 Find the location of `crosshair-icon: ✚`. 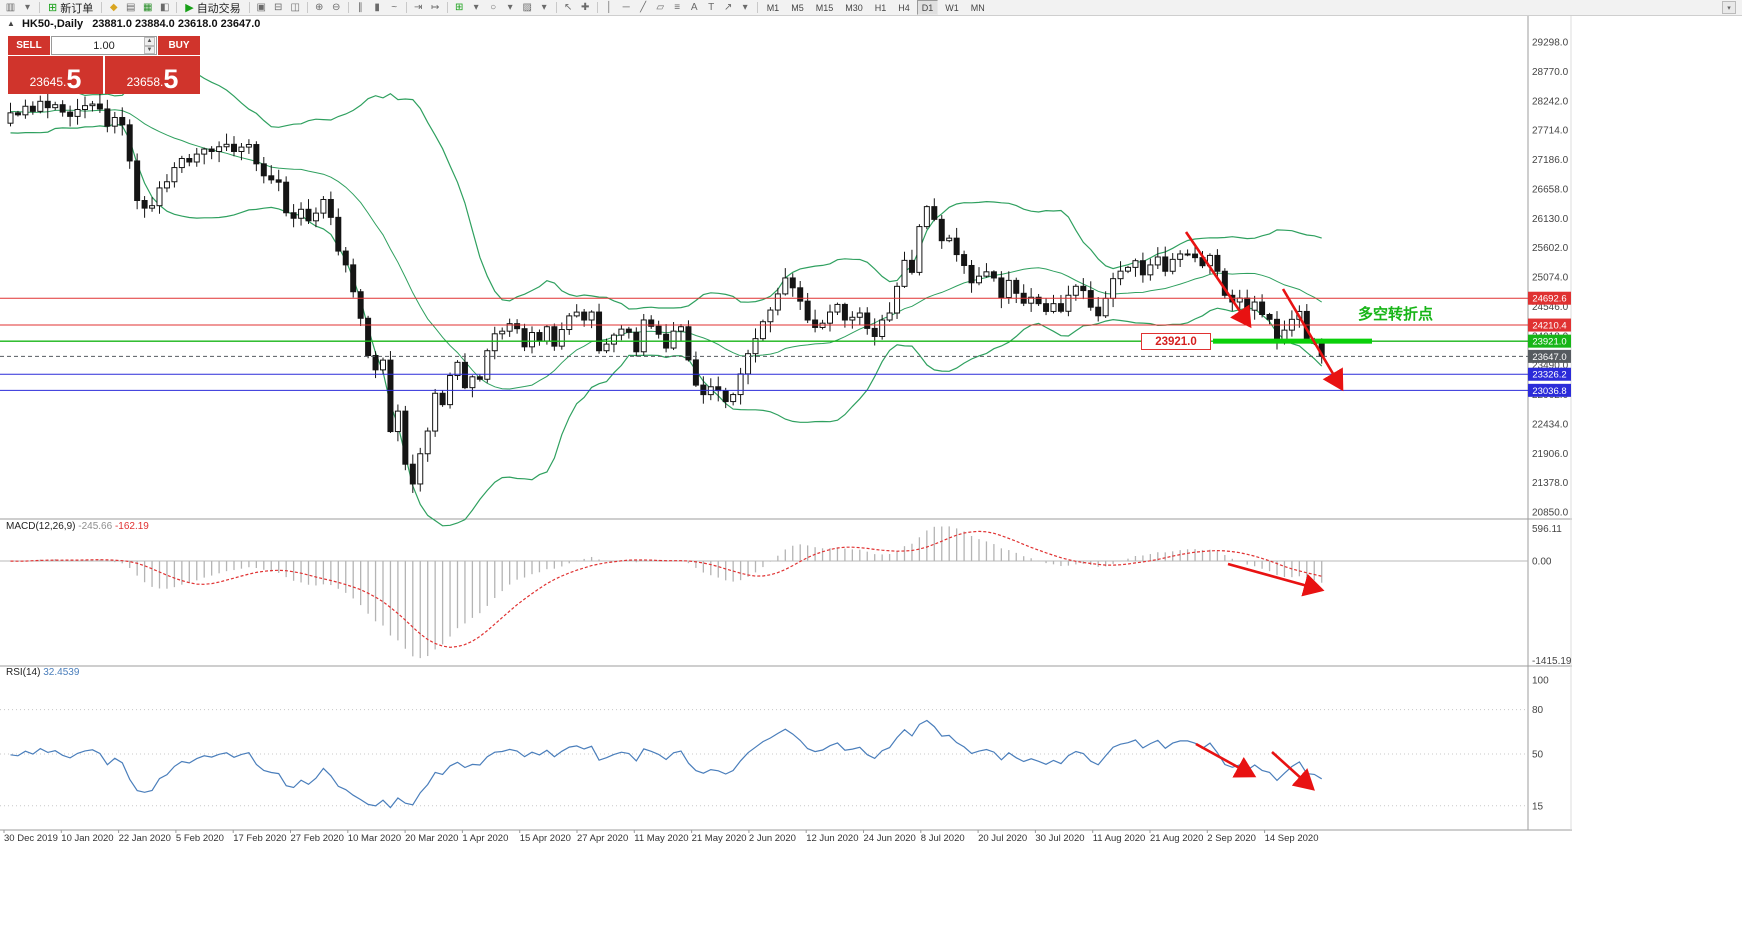

crosshair-icon: ✚ is located at coordinates (585, 8).